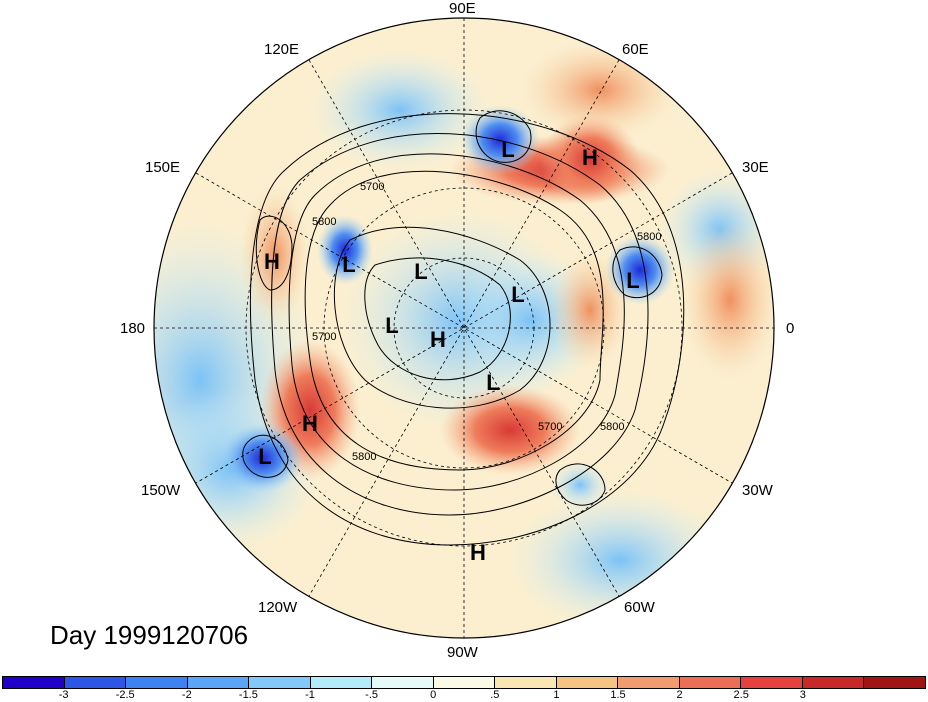  What do you see at coordinates (462, 8) in the screenshot?
I see `lon-label-90e: 90E` at bounding box center [462, 8].